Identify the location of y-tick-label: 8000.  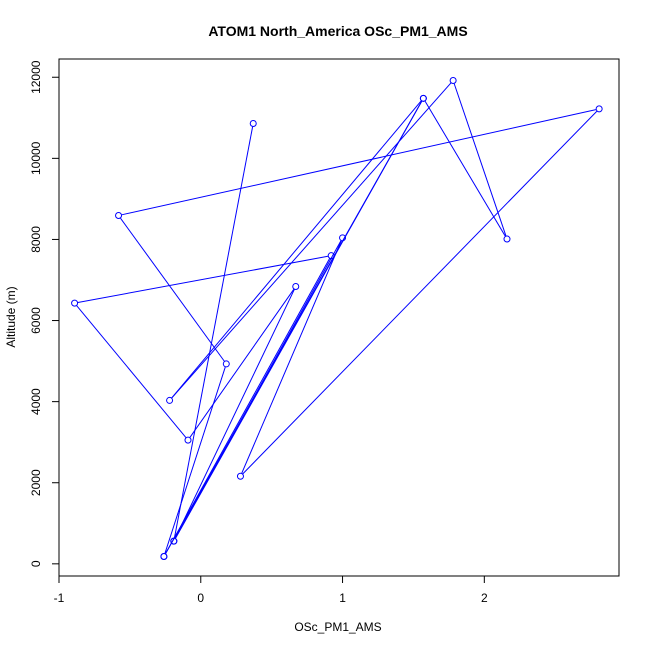
(36, 239).